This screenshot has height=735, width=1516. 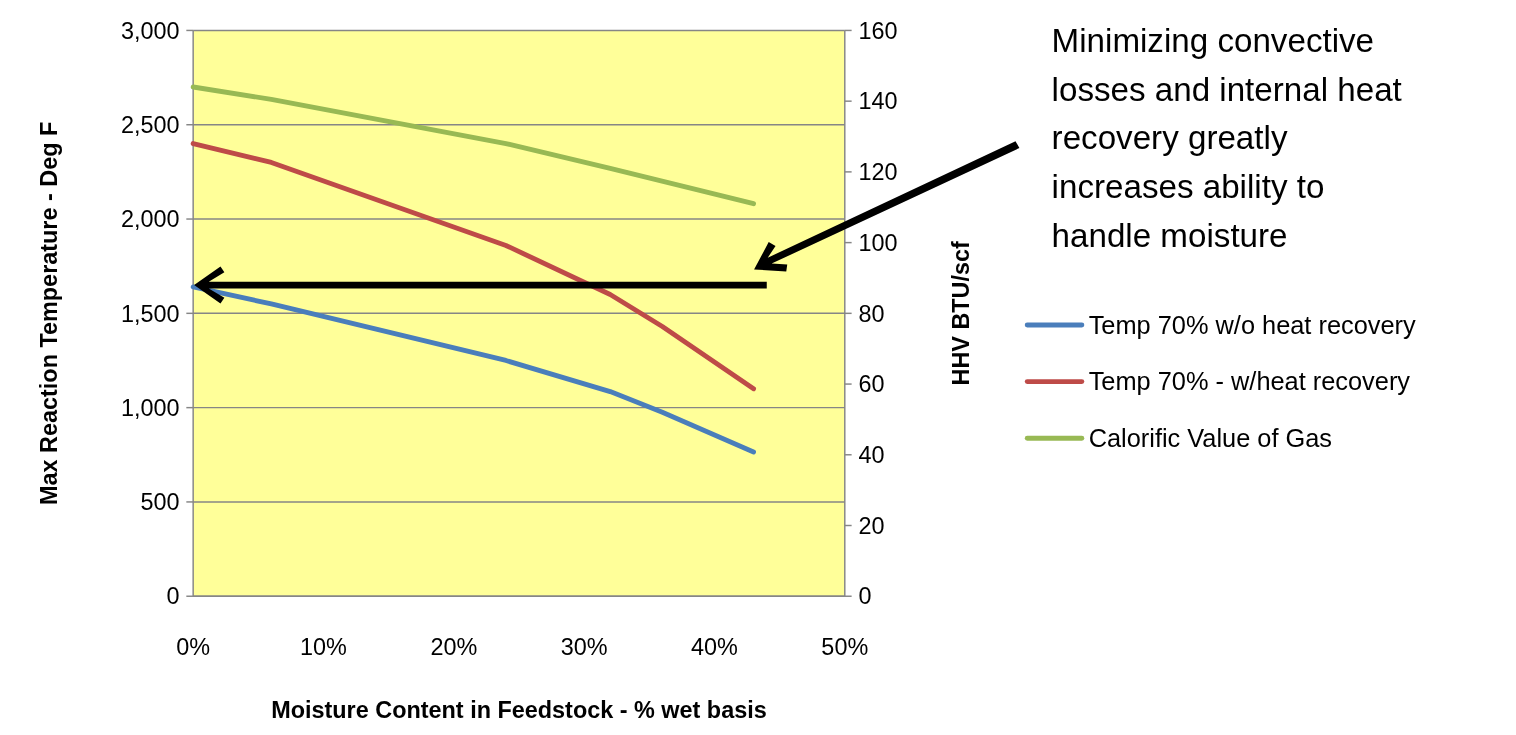 What do you see at coordinates (584, 646) in the screenshot?
I see `x-tick-label: 30%` at bounding box center [584, 646].